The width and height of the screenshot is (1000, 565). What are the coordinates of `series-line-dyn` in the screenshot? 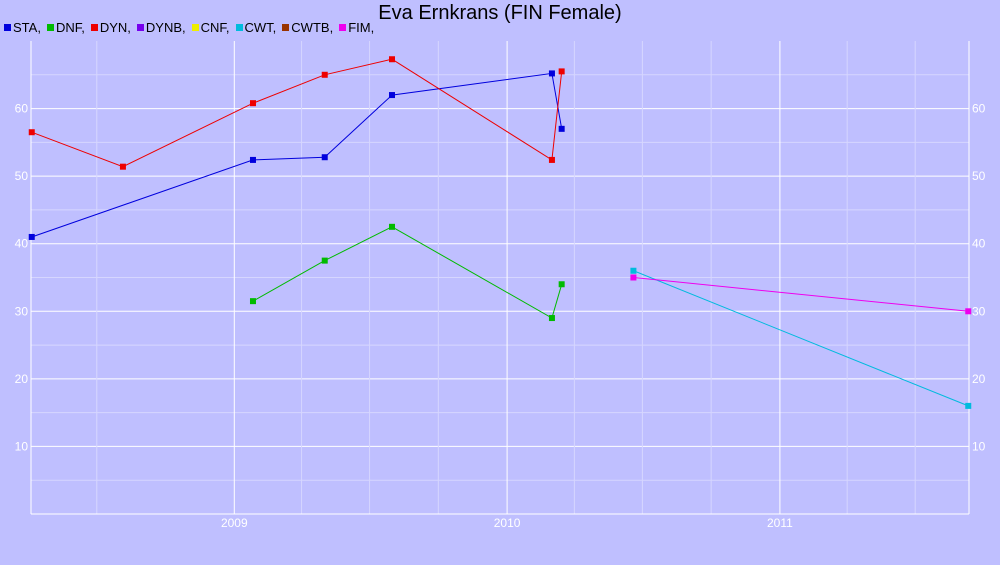 It's located at (297, 113).